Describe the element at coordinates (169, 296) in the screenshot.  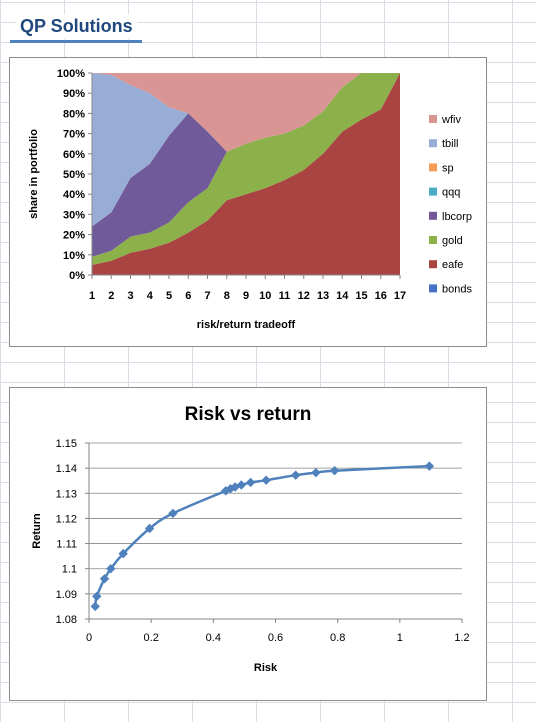
I see `x-tick-label: 5` at that location.